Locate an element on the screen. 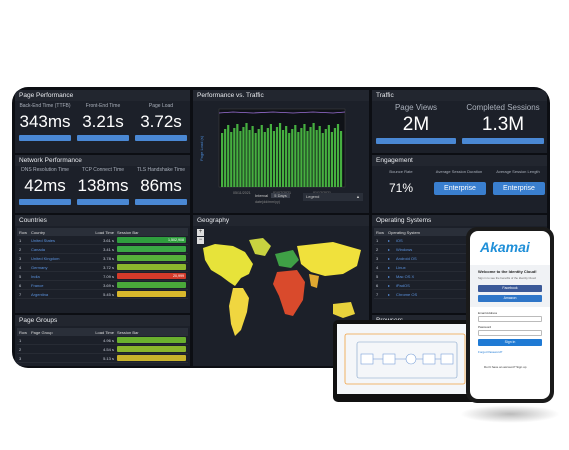 This screenshot has height=450, width=569. row-name: Argentina is located at coordinates (40, 294).